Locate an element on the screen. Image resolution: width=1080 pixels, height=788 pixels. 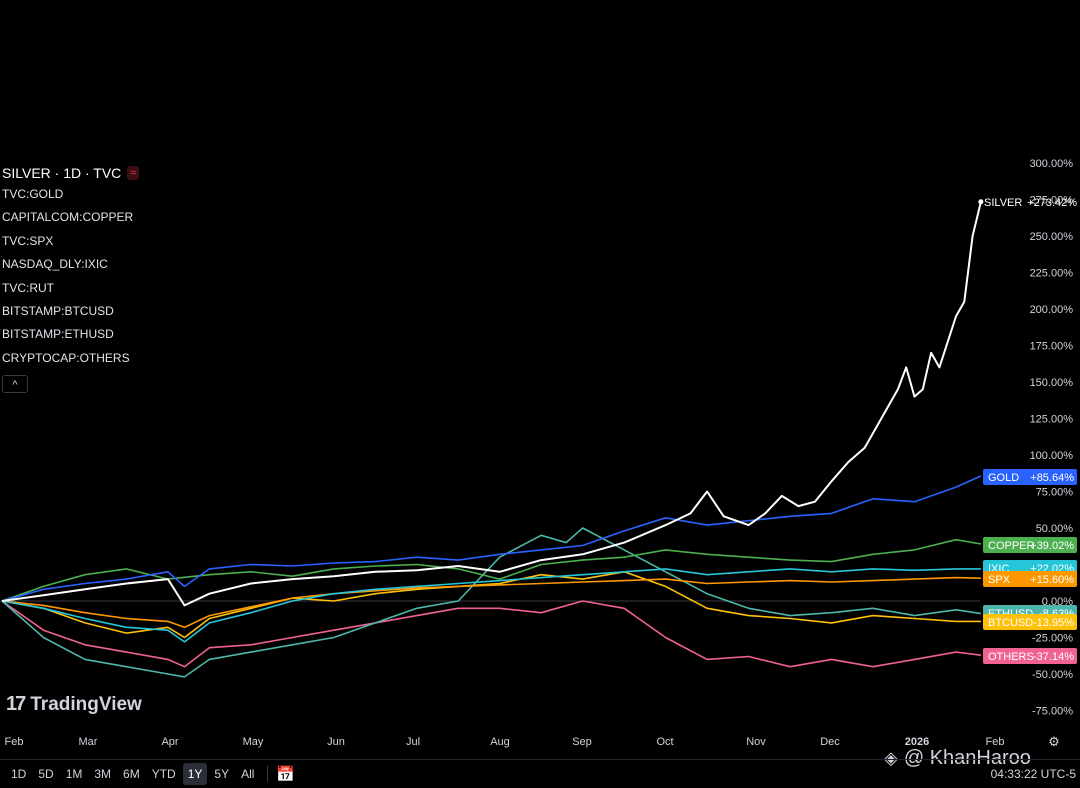
y-tick-label: 50.00% is located at coordinates (1055, 529).